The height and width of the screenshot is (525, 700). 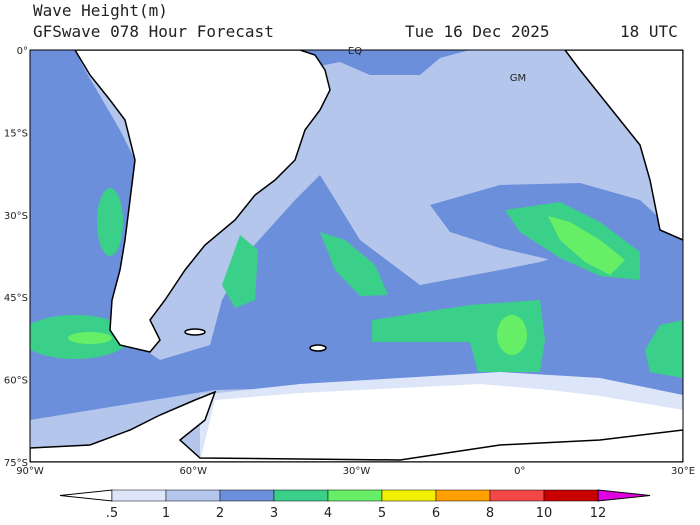 What do you see at coordinates (112, 513) in the screenshot?
I see `colorbar-label: .5` at bounding box center [112, 513].